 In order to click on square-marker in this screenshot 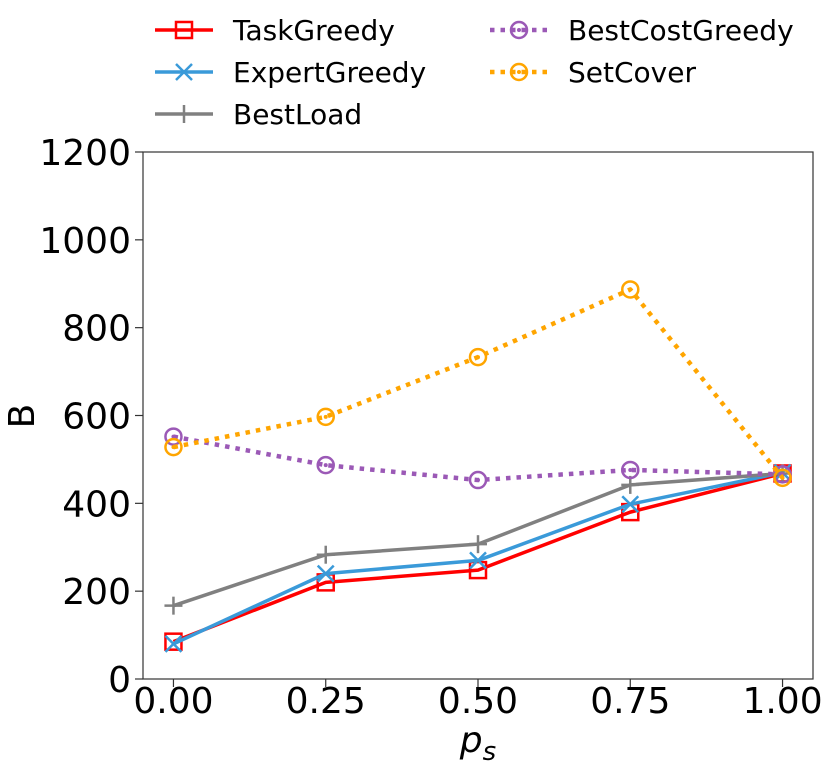, I will do `click(184, 30)`.